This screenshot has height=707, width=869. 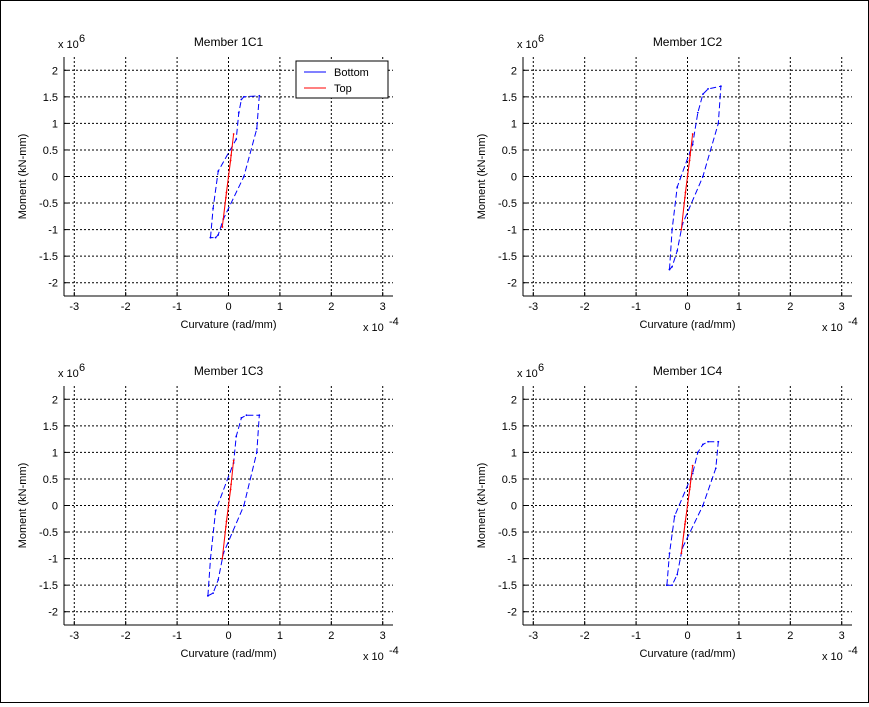 What do you see at coordinates (832, 328) in the screenshot?
I see `x-multiplier: x 10` at bounding box center [832, 328].